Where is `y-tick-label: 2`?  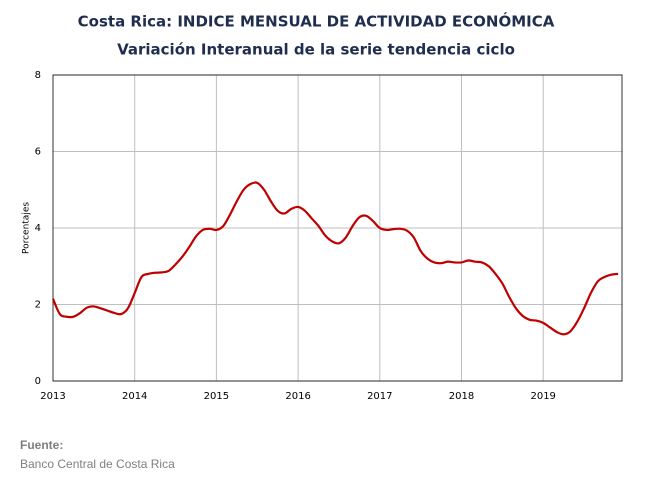
y-tick-label: 2 is located at coordinates (38, 305).